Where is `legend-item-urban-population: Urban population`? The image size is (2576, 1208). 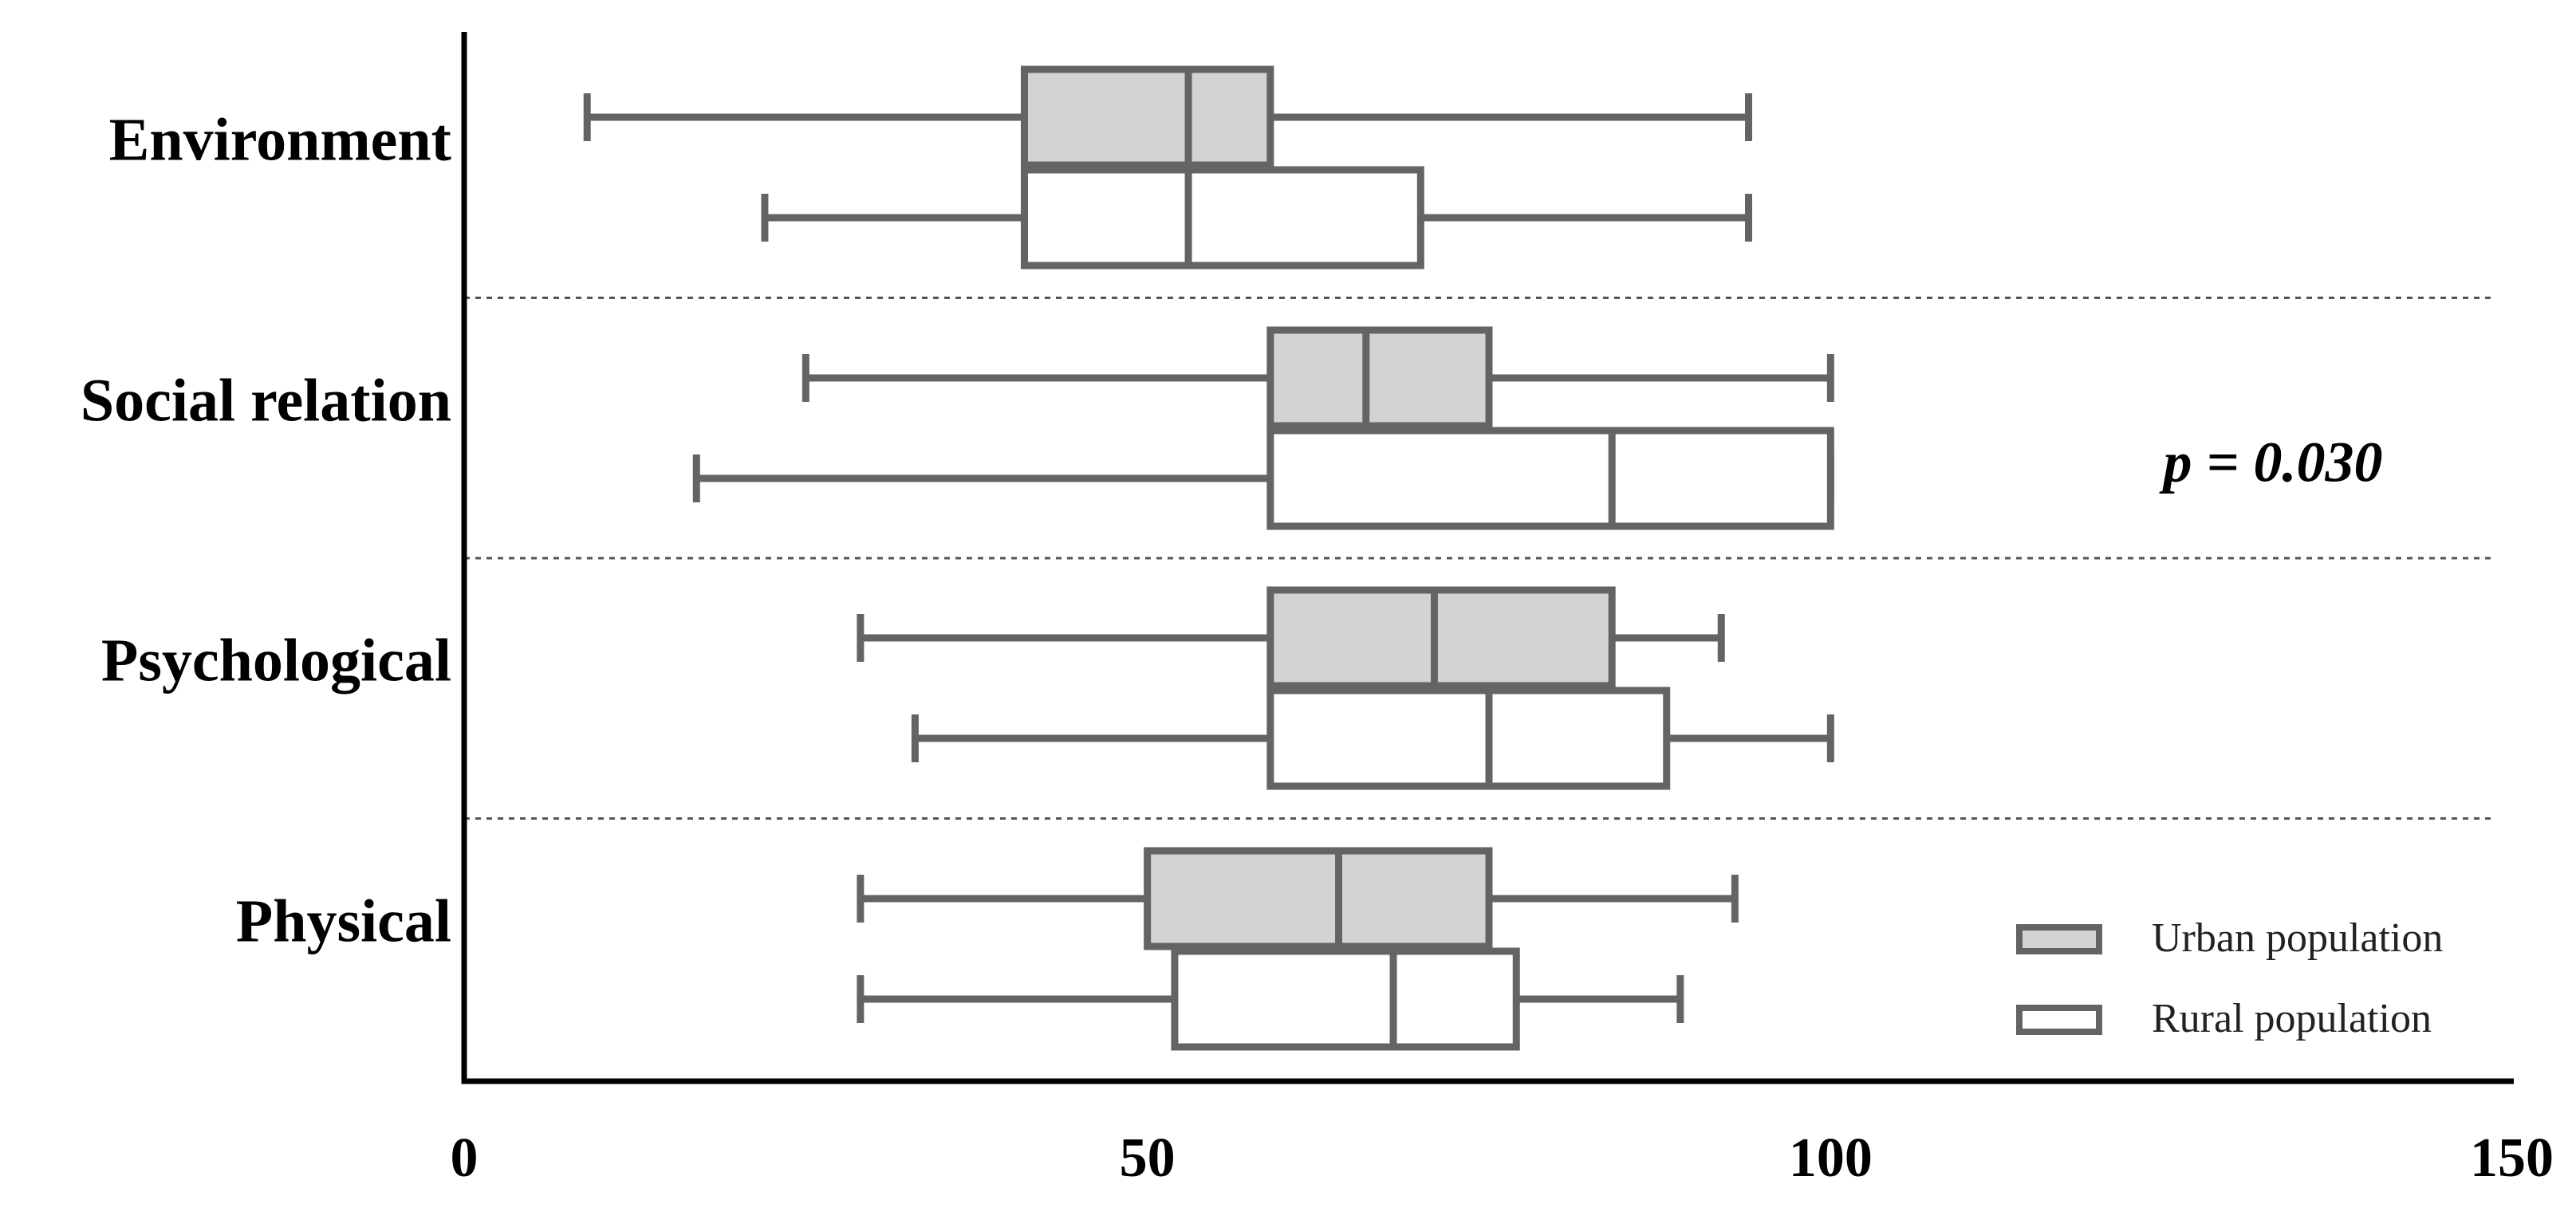
legend-item-urban-population: Urban population is located at coordinates (2229, 938).